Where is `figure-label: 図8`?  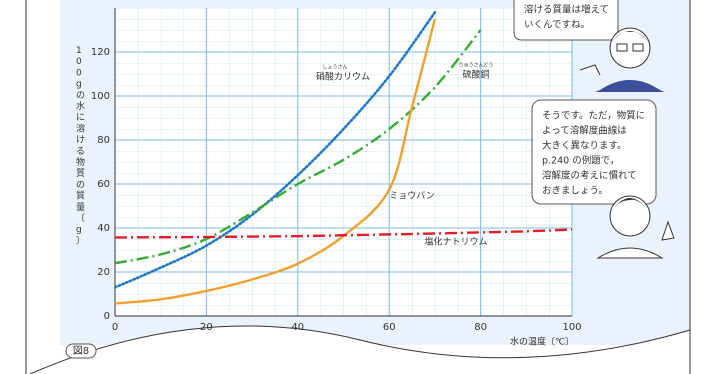
figure-label: 図8 is located at coordinates (81, 351).